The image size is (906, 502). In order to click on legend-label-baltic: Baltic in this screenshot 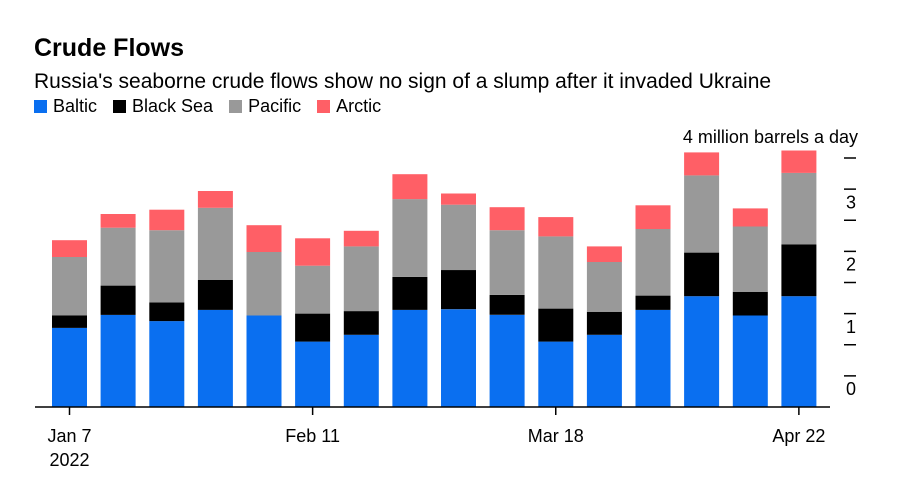, I will do `click(75, 106)`.